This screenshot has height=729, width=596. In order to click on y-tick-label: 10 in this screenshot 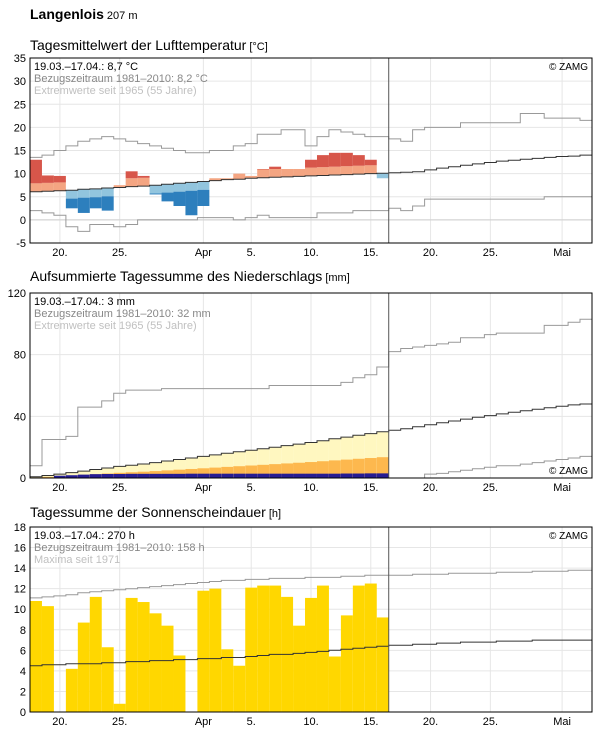, I will do `click(20, 610)`.